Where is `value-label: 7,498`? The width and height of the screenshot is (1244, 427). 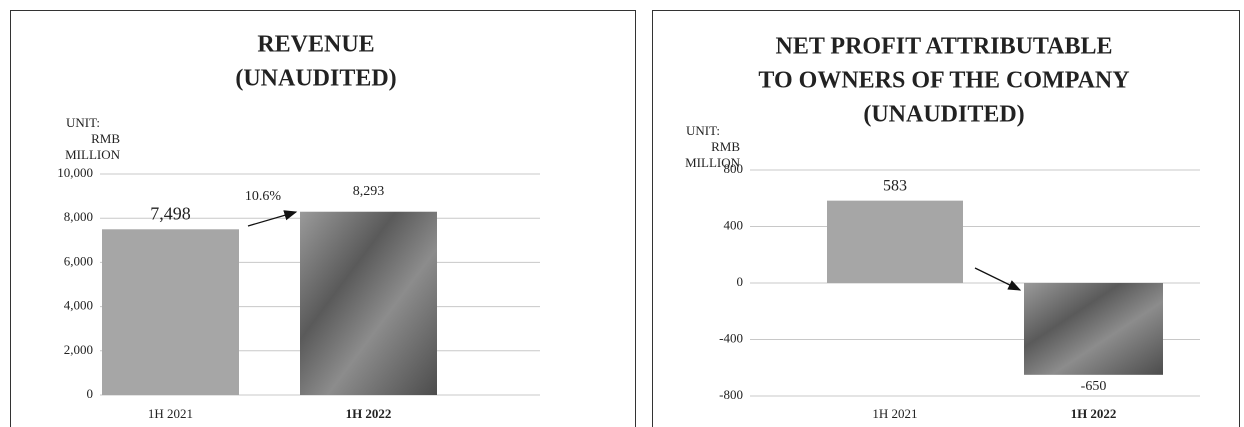 value-label: 7,498 is located at coordinates (170, 213).